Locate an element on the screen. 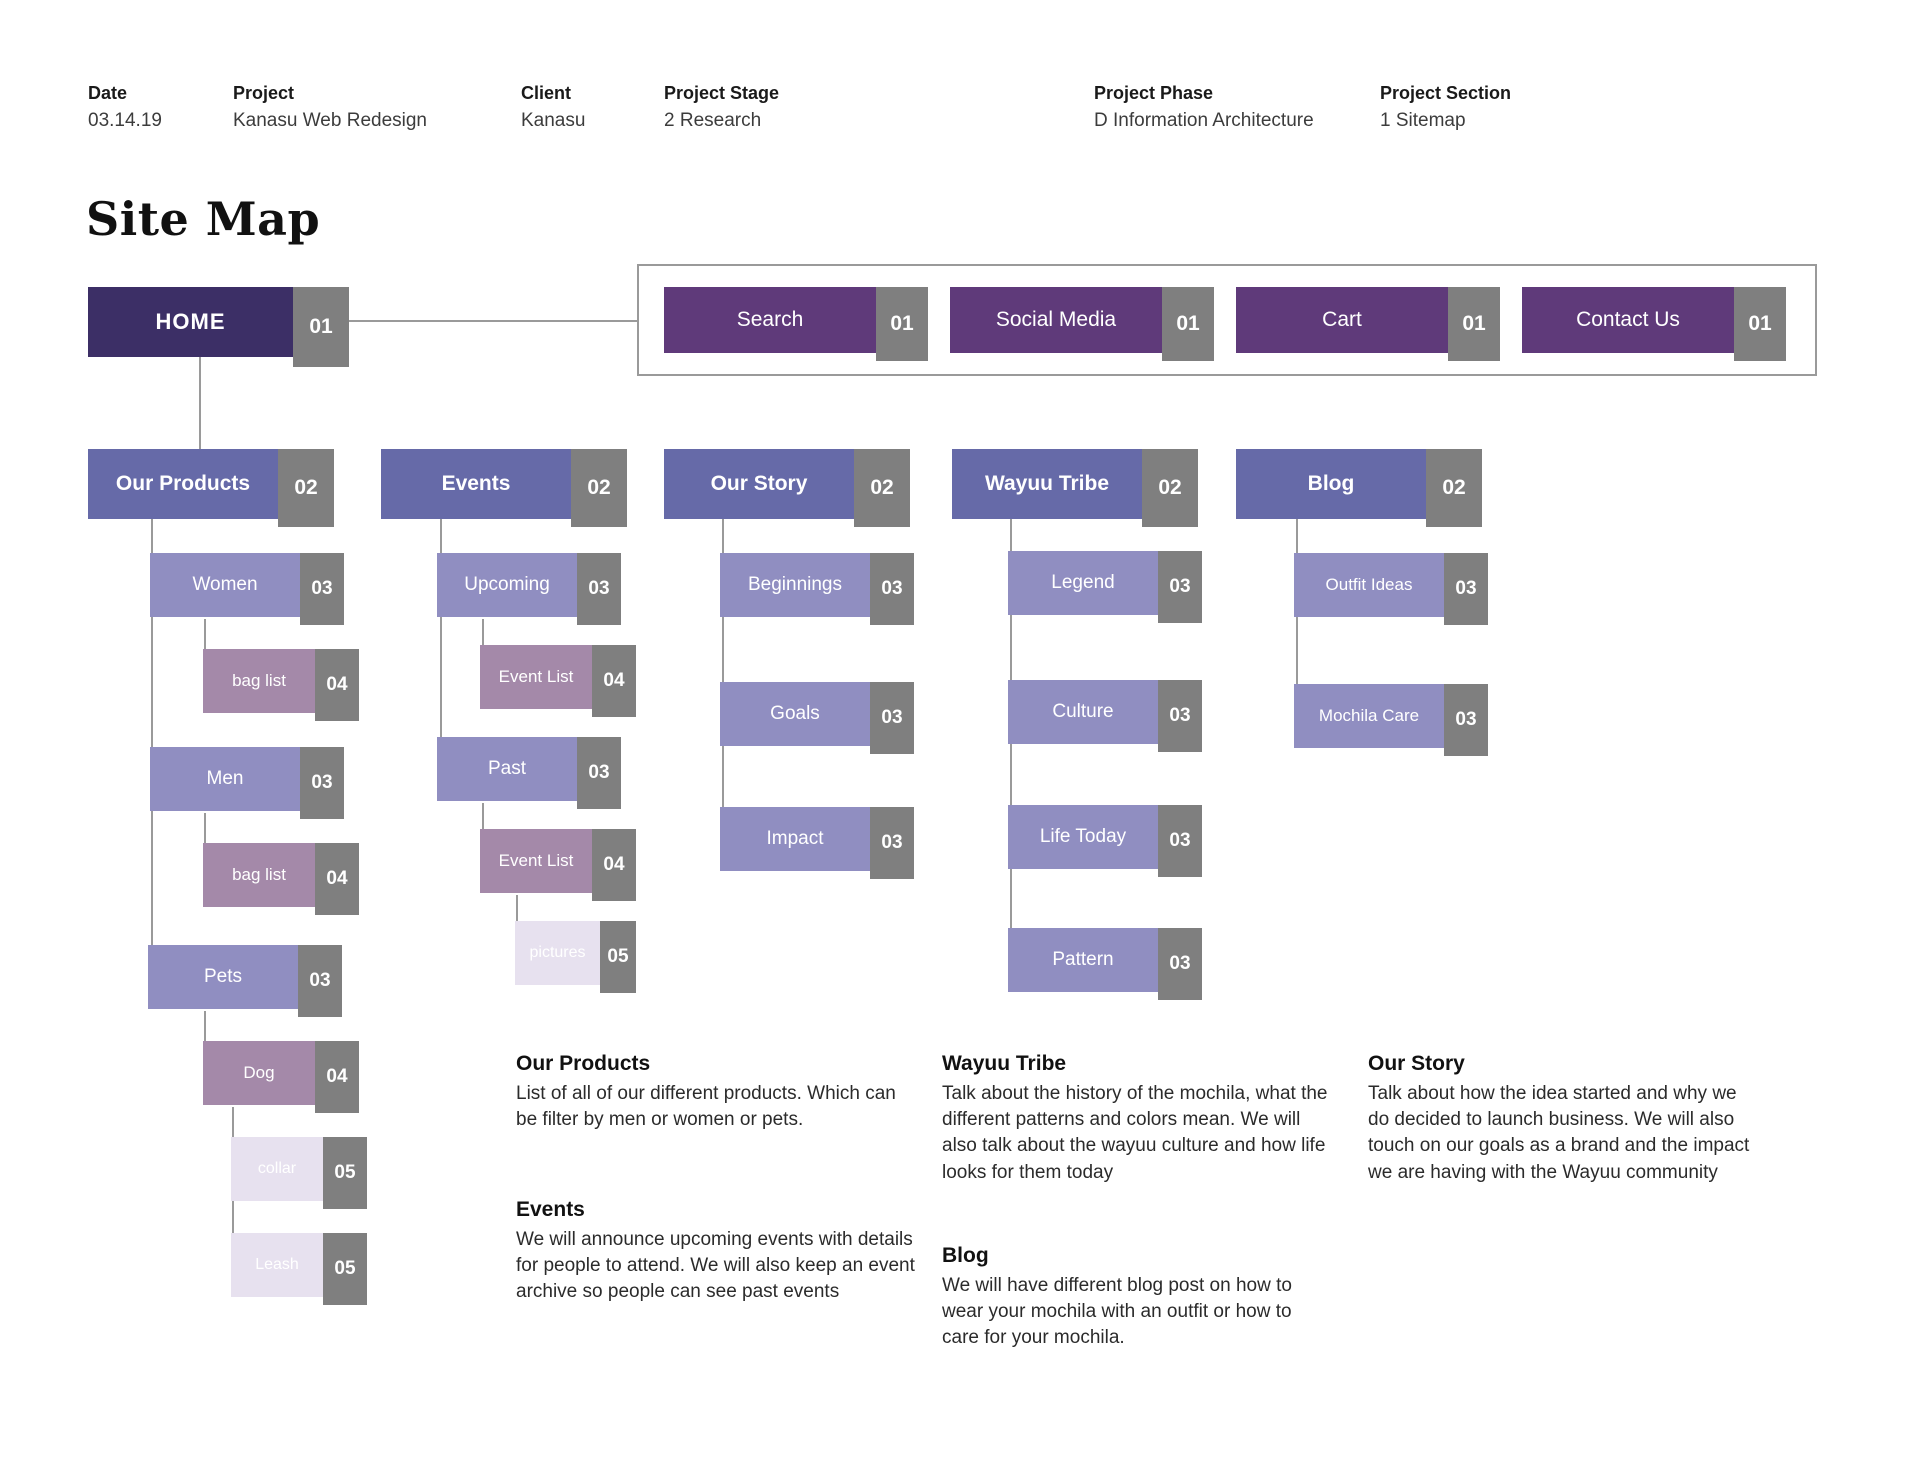  description-heading: Our Products is located at coordinates (583, 1063).